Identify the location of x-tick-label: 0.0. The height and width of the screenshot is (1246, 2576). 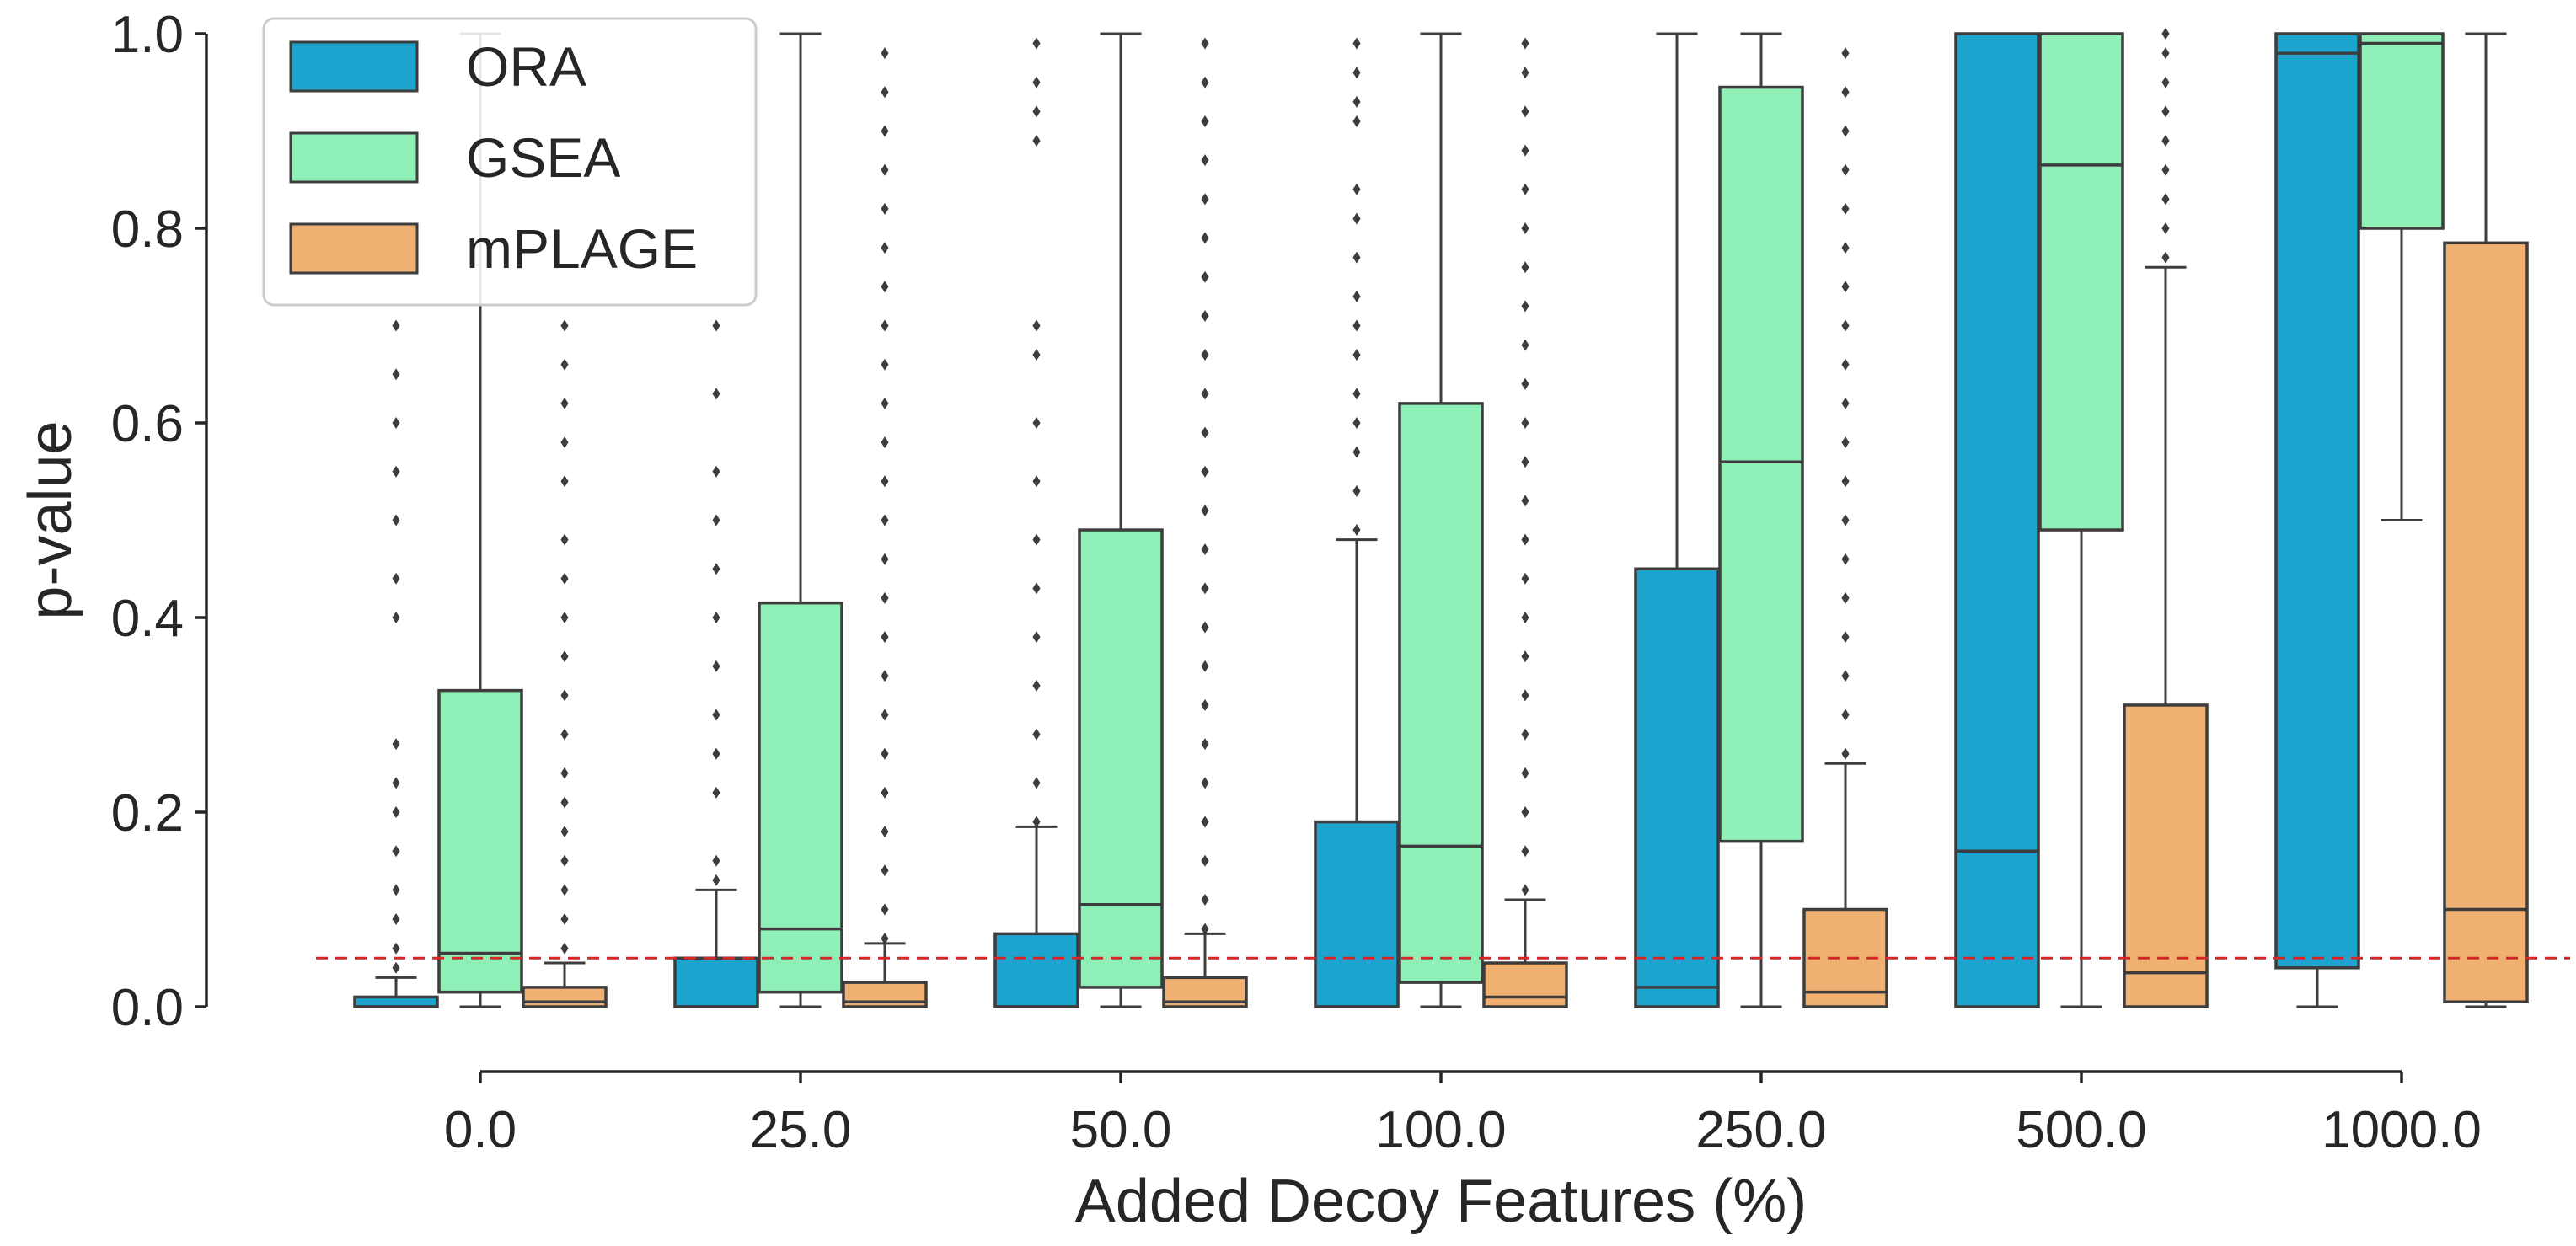
(480, 1130).